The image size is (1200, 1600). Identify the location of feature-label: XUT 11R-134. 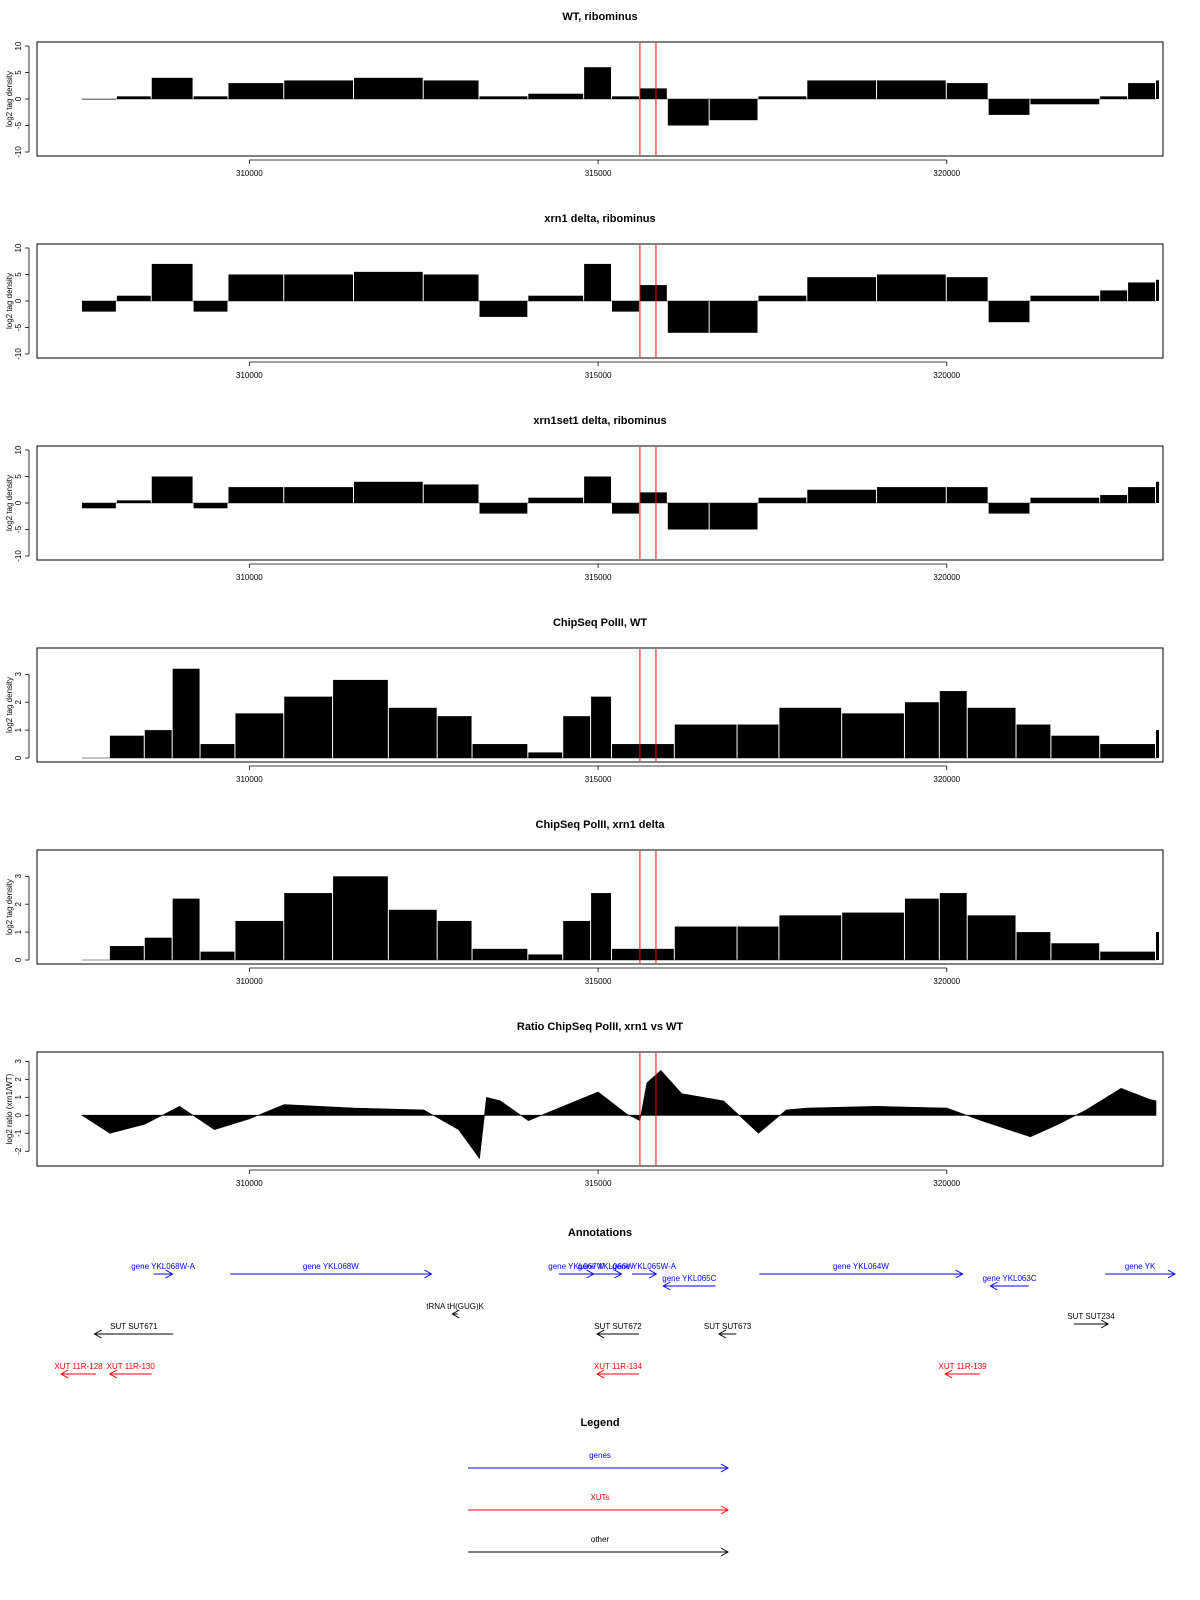
(618, 1366).